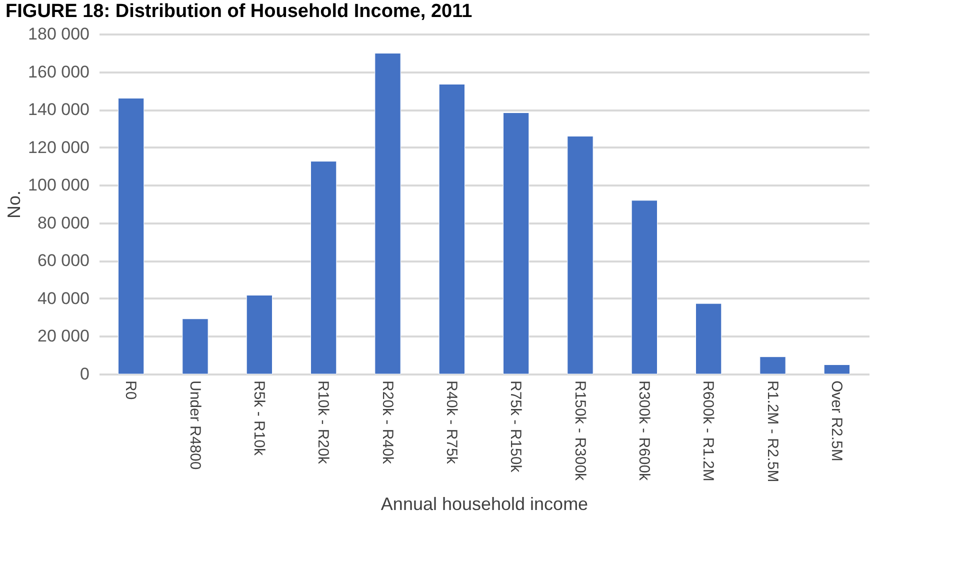  What do you see at coordinates (59, 110) in the screenshot?
I see `y-tick-label: 140 000` at bounding box center [59, 110].